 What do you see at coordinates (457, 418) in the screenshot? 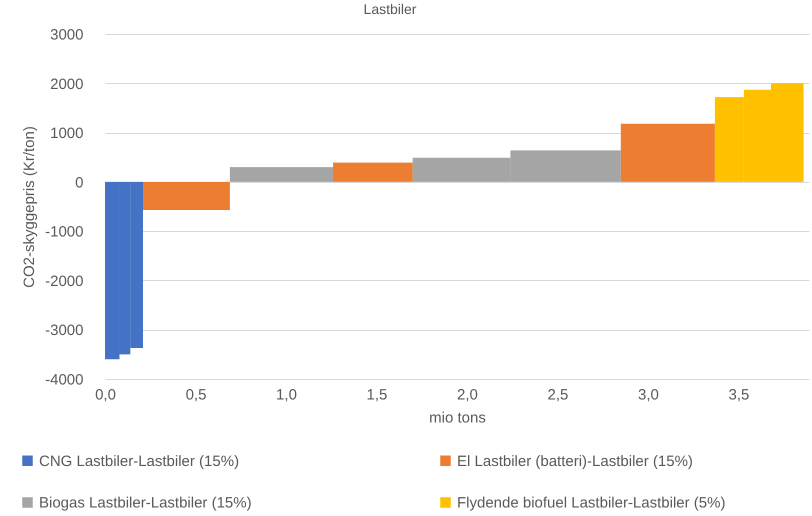
I see `x-axis-title: mio tons` at bounding box center [457, 418].